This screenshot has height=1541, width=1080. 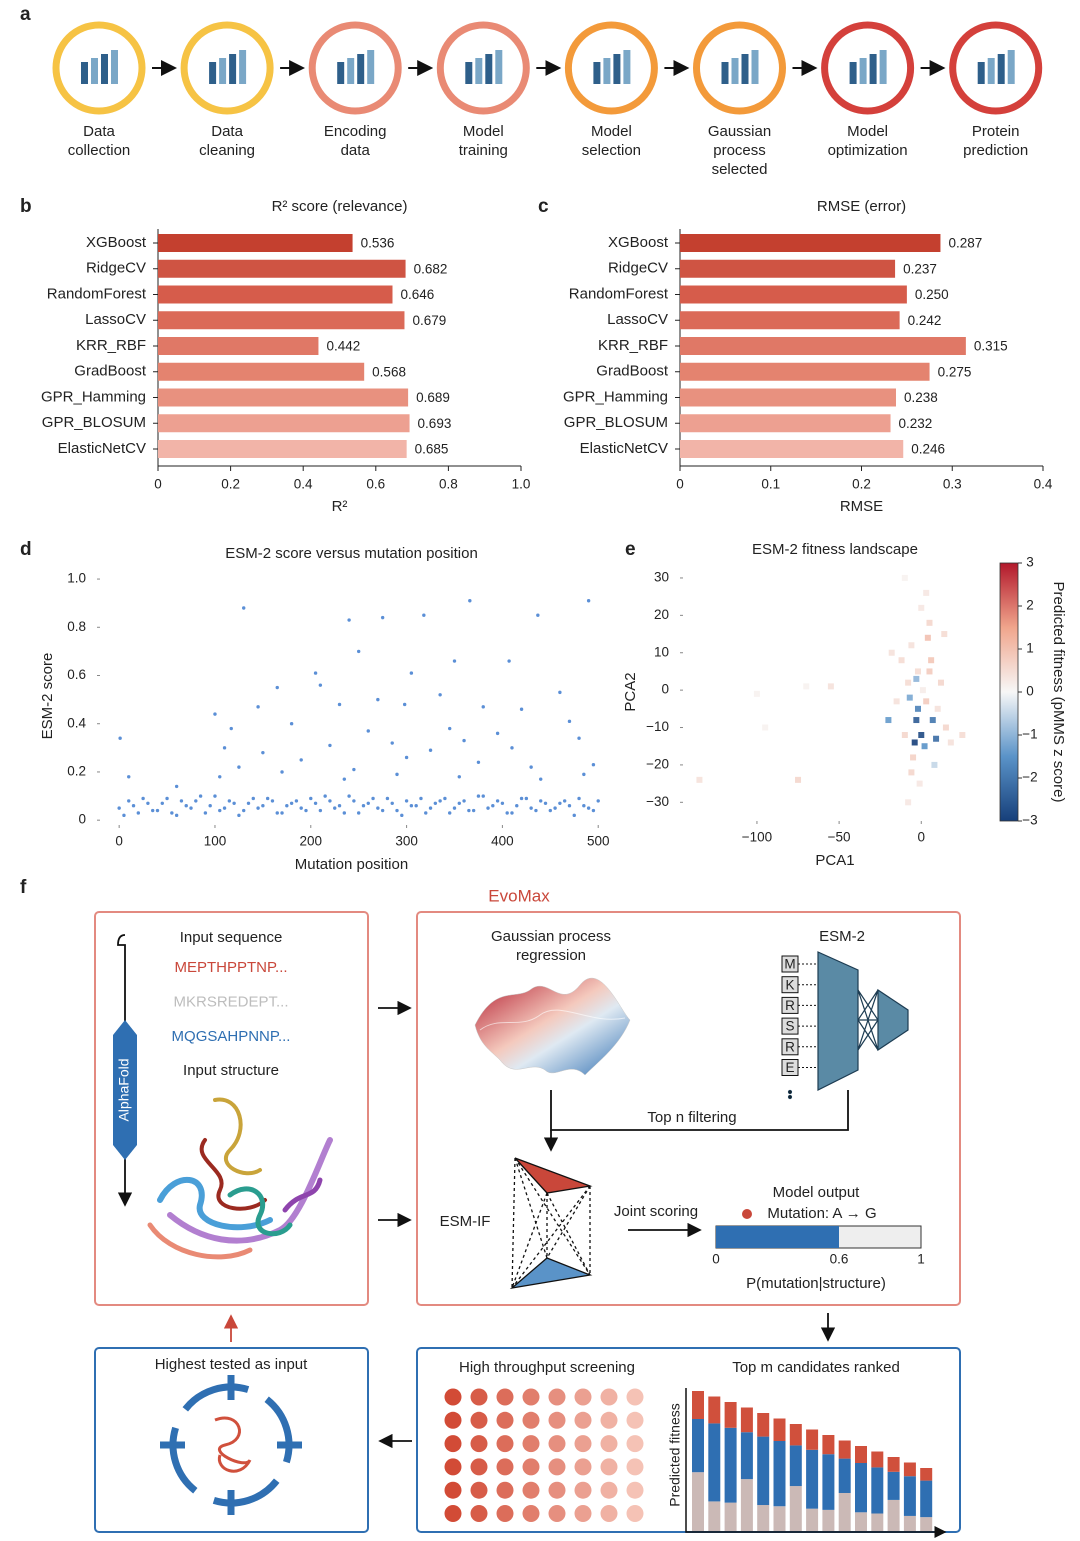 I want to click on y-tick-label: 0.4, so click(x=76, y=722).